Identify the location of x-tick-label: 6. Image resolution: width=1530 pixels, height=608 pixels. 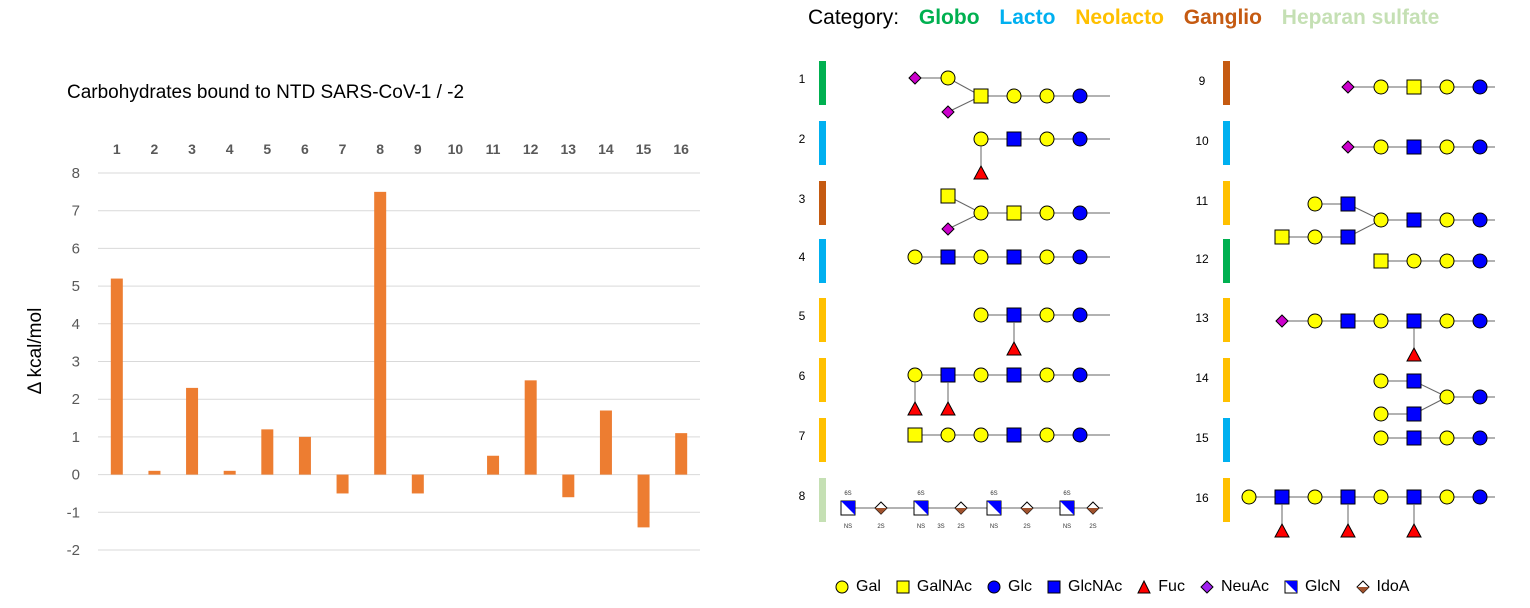
(305, 149).